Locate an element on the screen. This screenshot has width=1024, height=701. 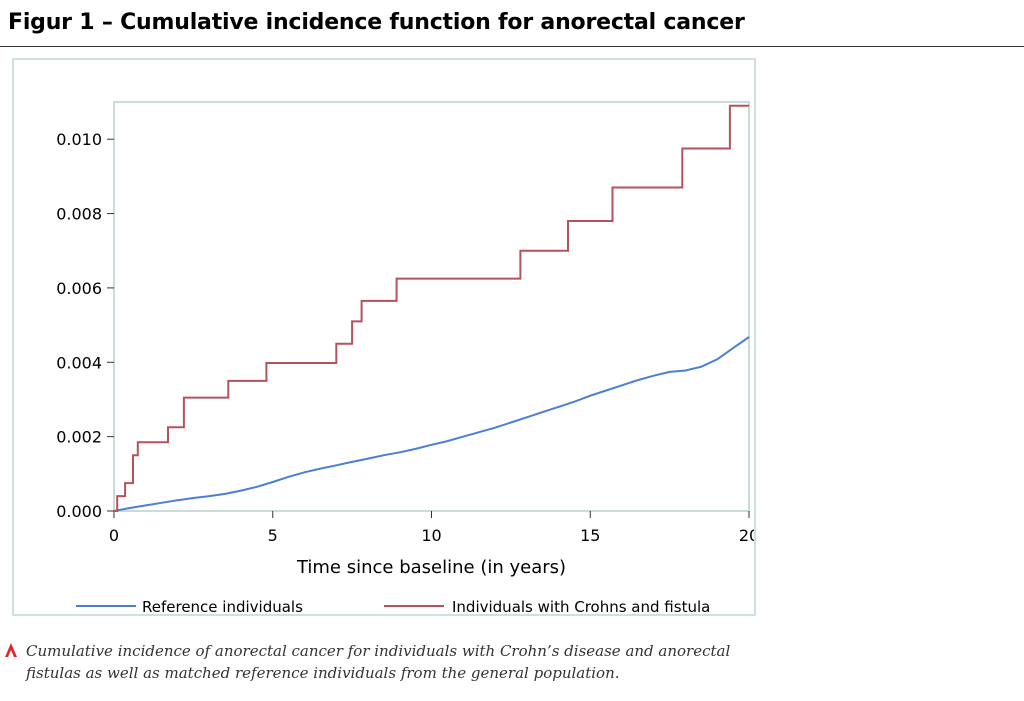
y-tick-label: 0.002 is located at coordinates (79, 437).